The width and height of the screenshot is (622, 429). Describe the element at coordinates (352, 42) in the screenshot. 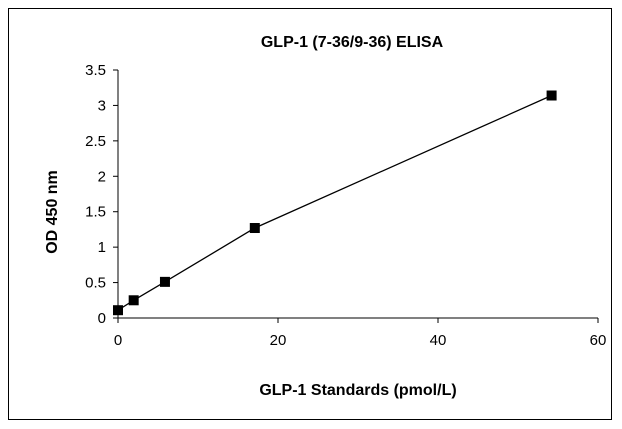

I see `chart-title: GLP-1 (7-36/9-36) ELISA` at that location.